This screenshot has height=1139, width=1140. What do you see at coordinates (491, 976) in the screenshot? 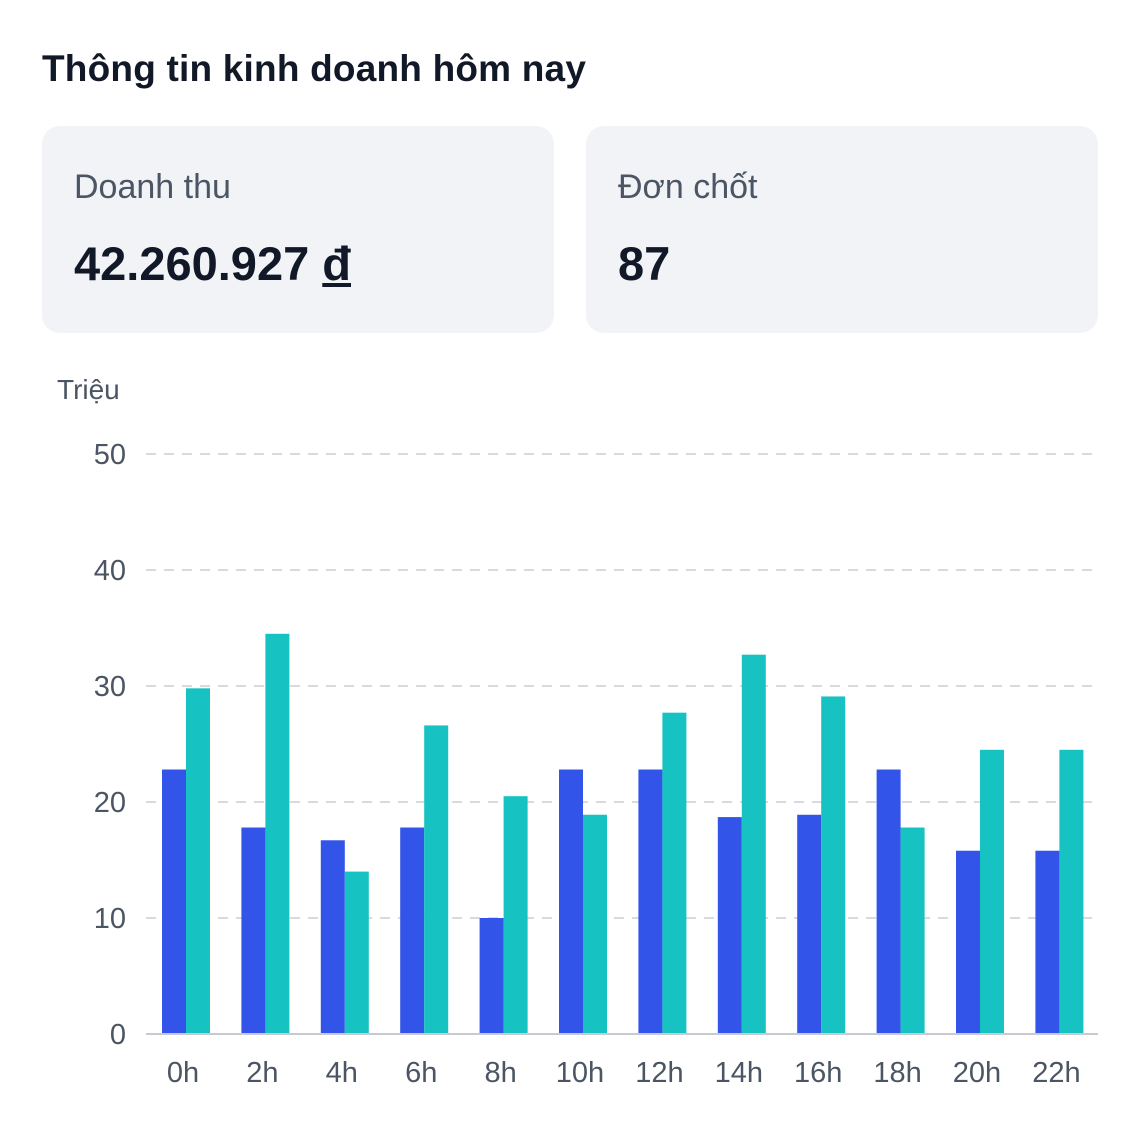
I see `bar-series-1-8h` at bounding box center [491, 976].